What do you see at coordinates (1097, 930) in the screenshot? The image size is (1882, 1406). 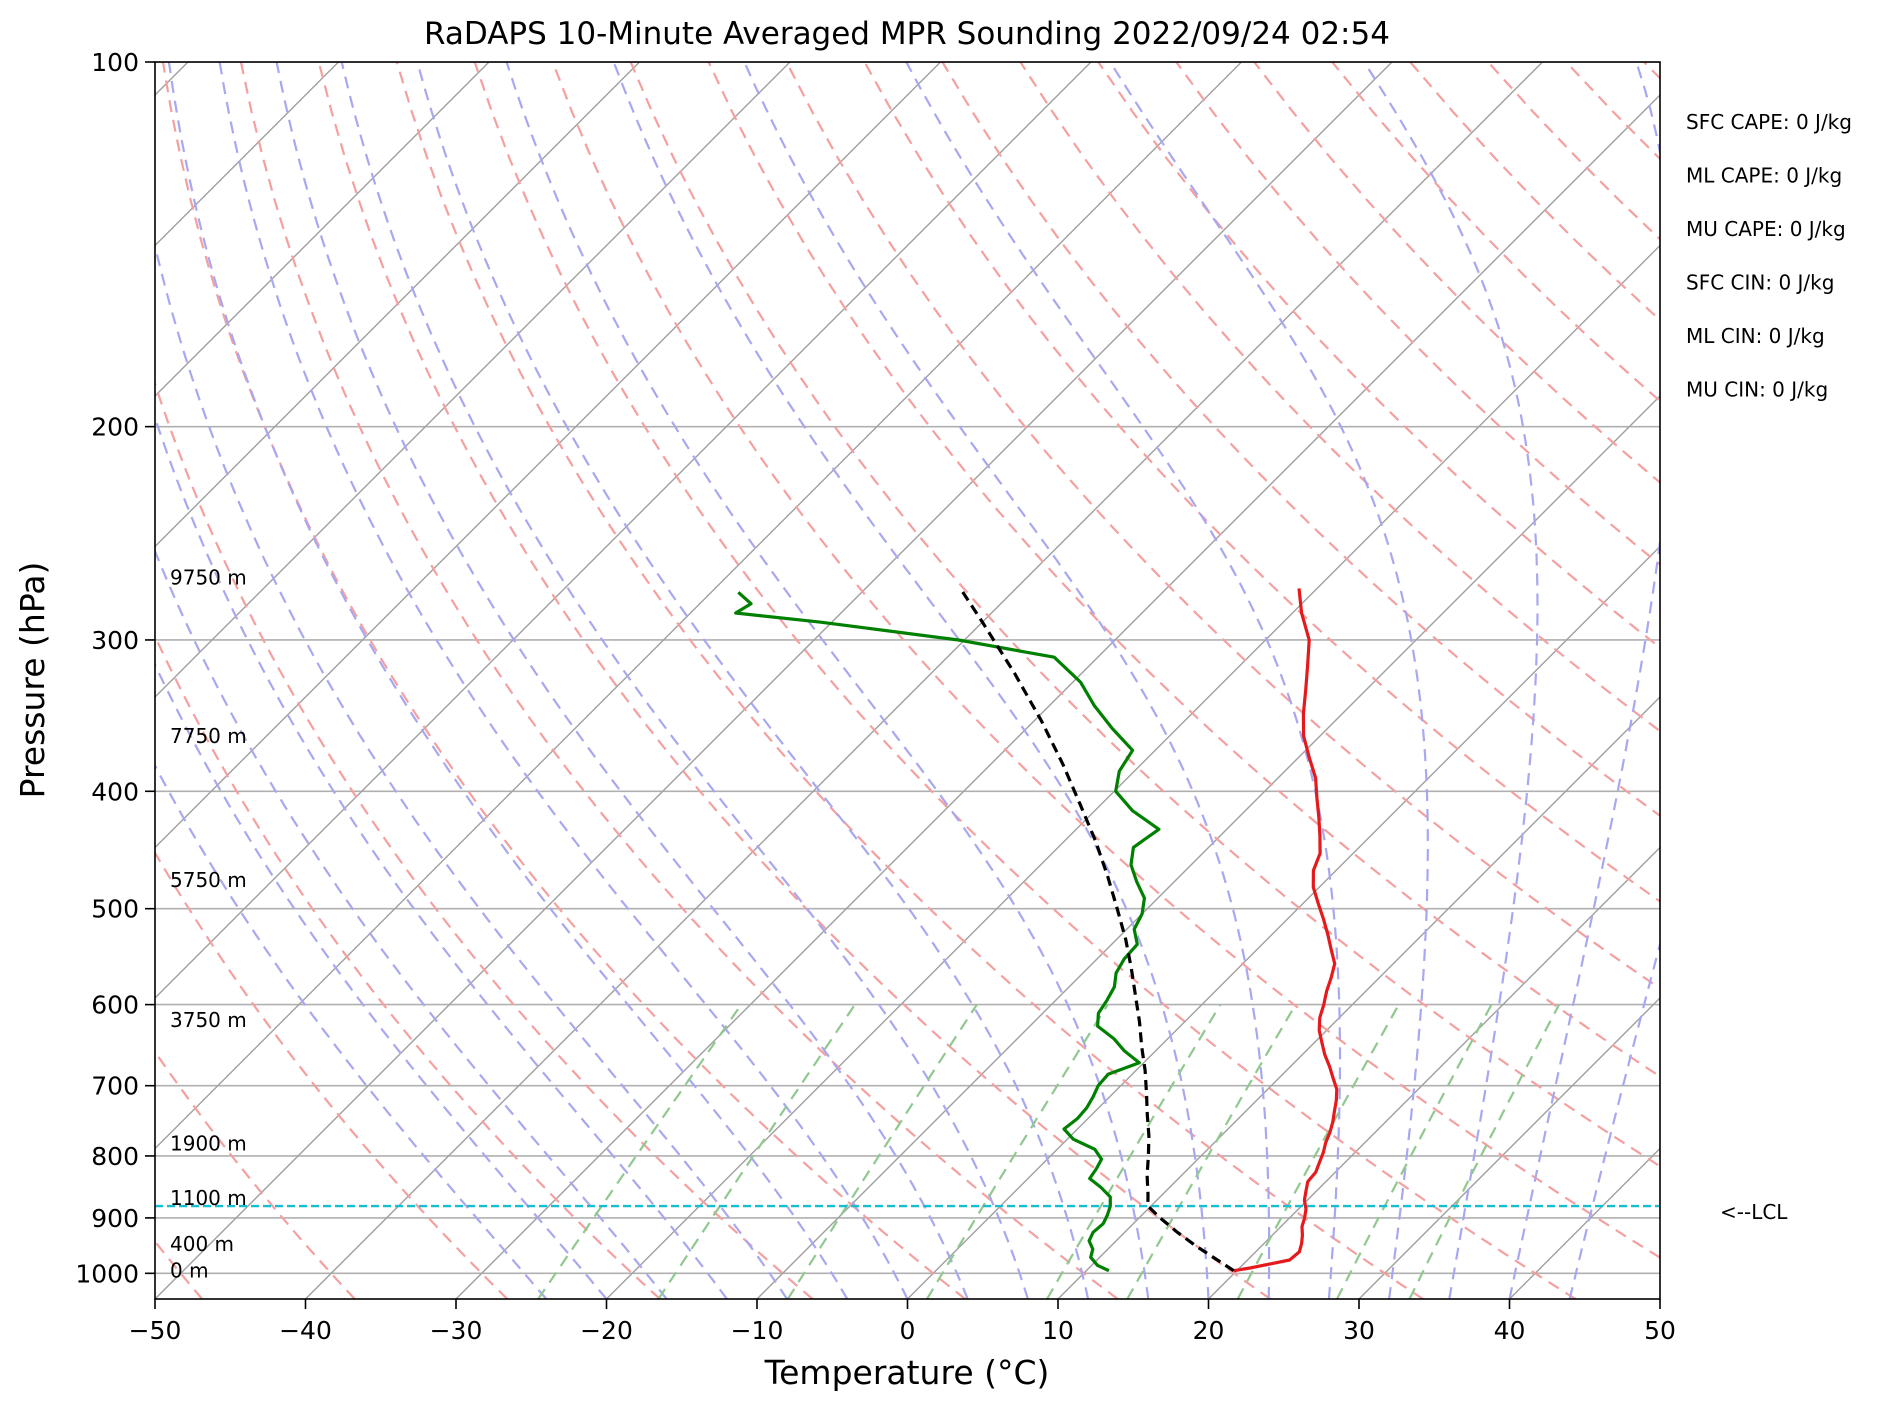 I see `parcel-profile-line` at bounding box center [1097, 930].